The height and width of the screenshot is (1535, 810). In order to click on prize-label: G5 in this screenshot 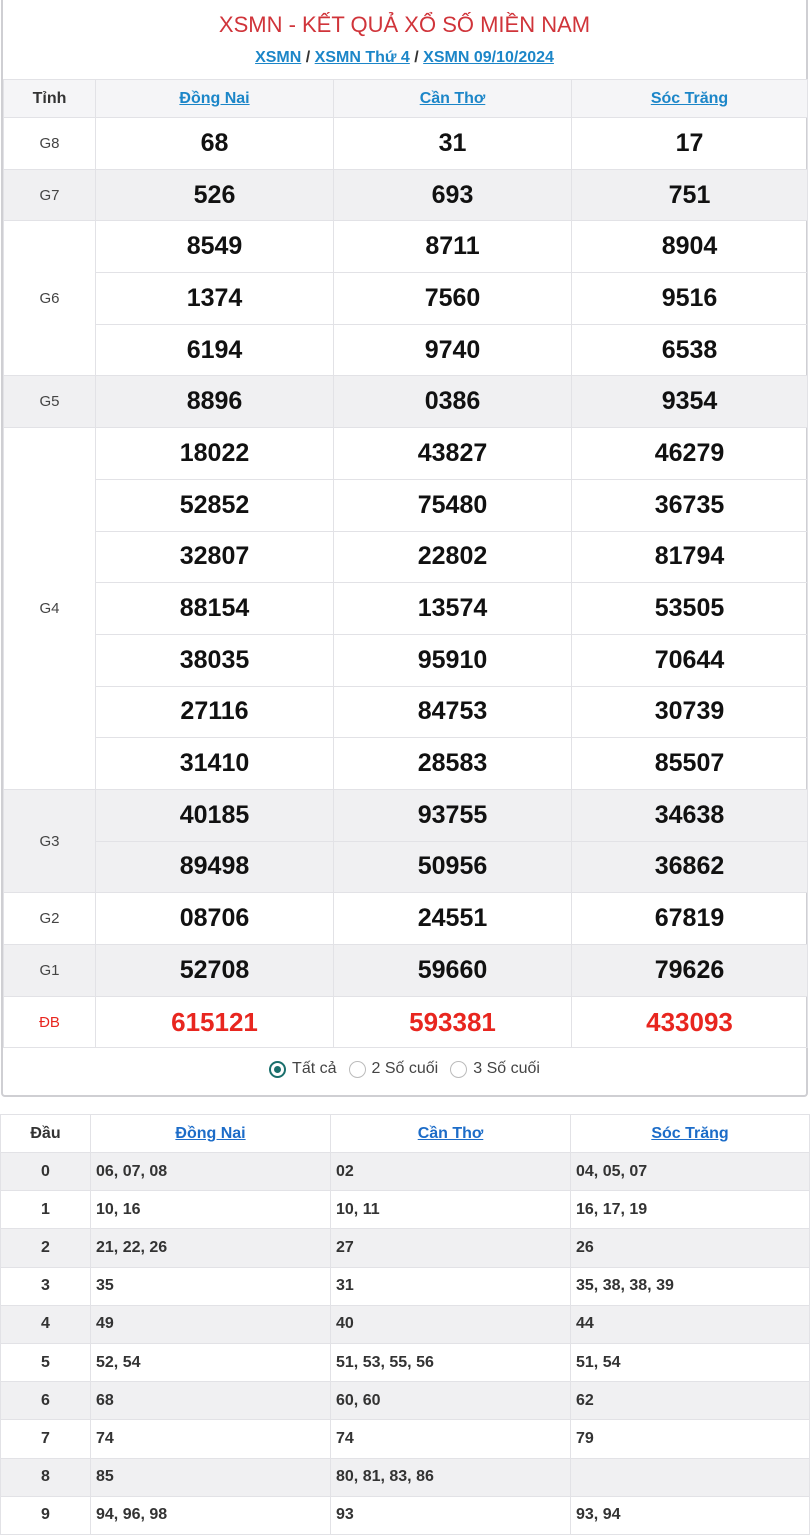, I will do `click(49, 402)`.